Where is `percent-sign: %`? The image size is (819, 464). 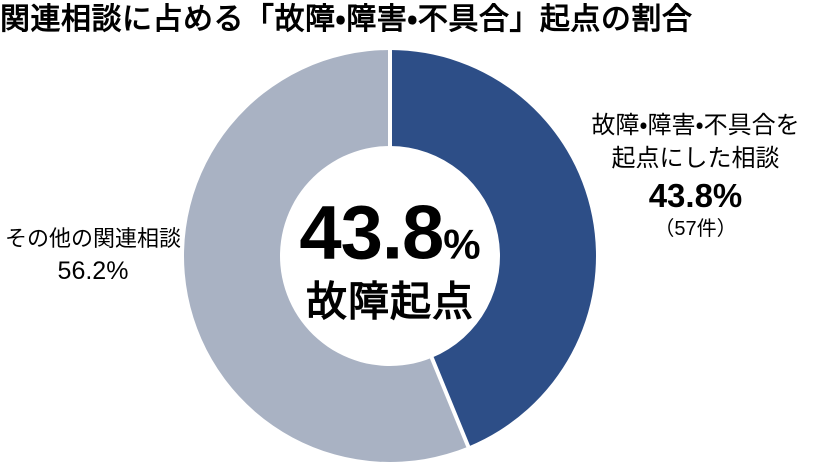 percent-sign: % is located at coordinates (462, 244).